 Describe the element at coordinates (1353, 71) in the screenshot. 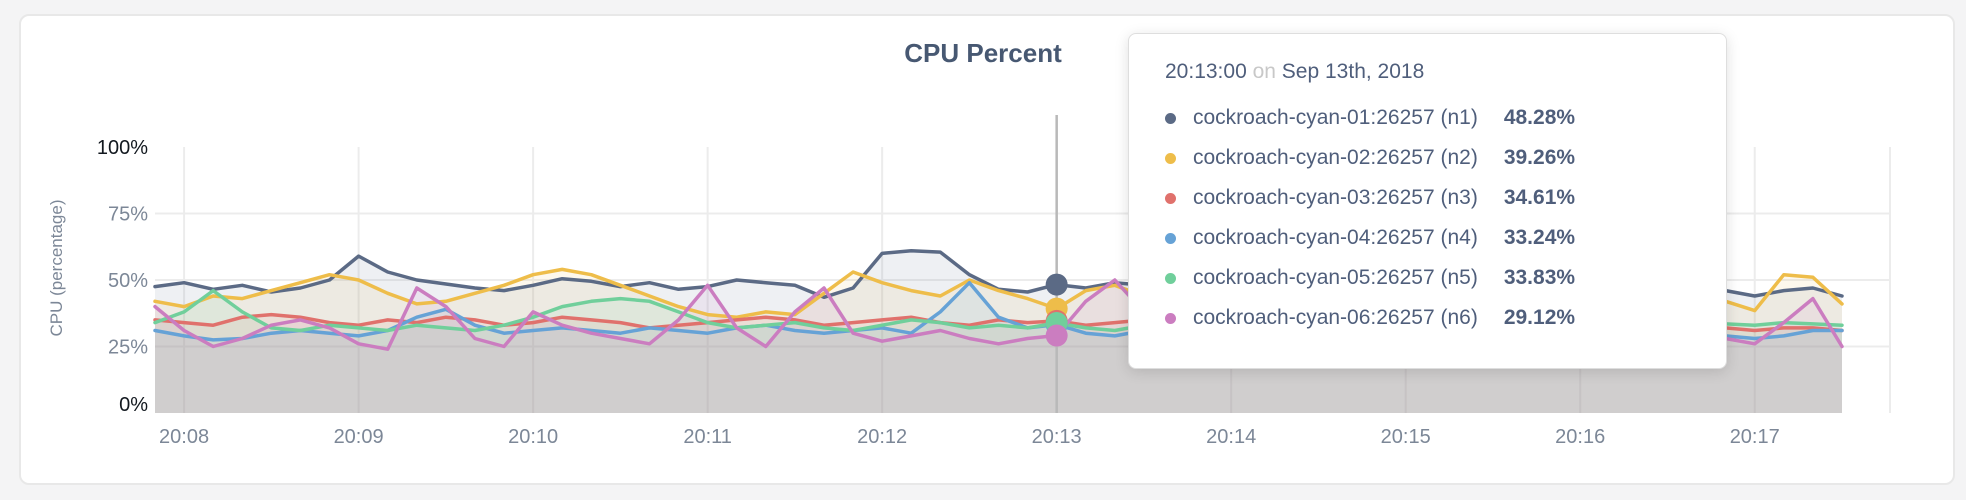

I see `tooltip-date: Sep 13th, 2018` at that location.